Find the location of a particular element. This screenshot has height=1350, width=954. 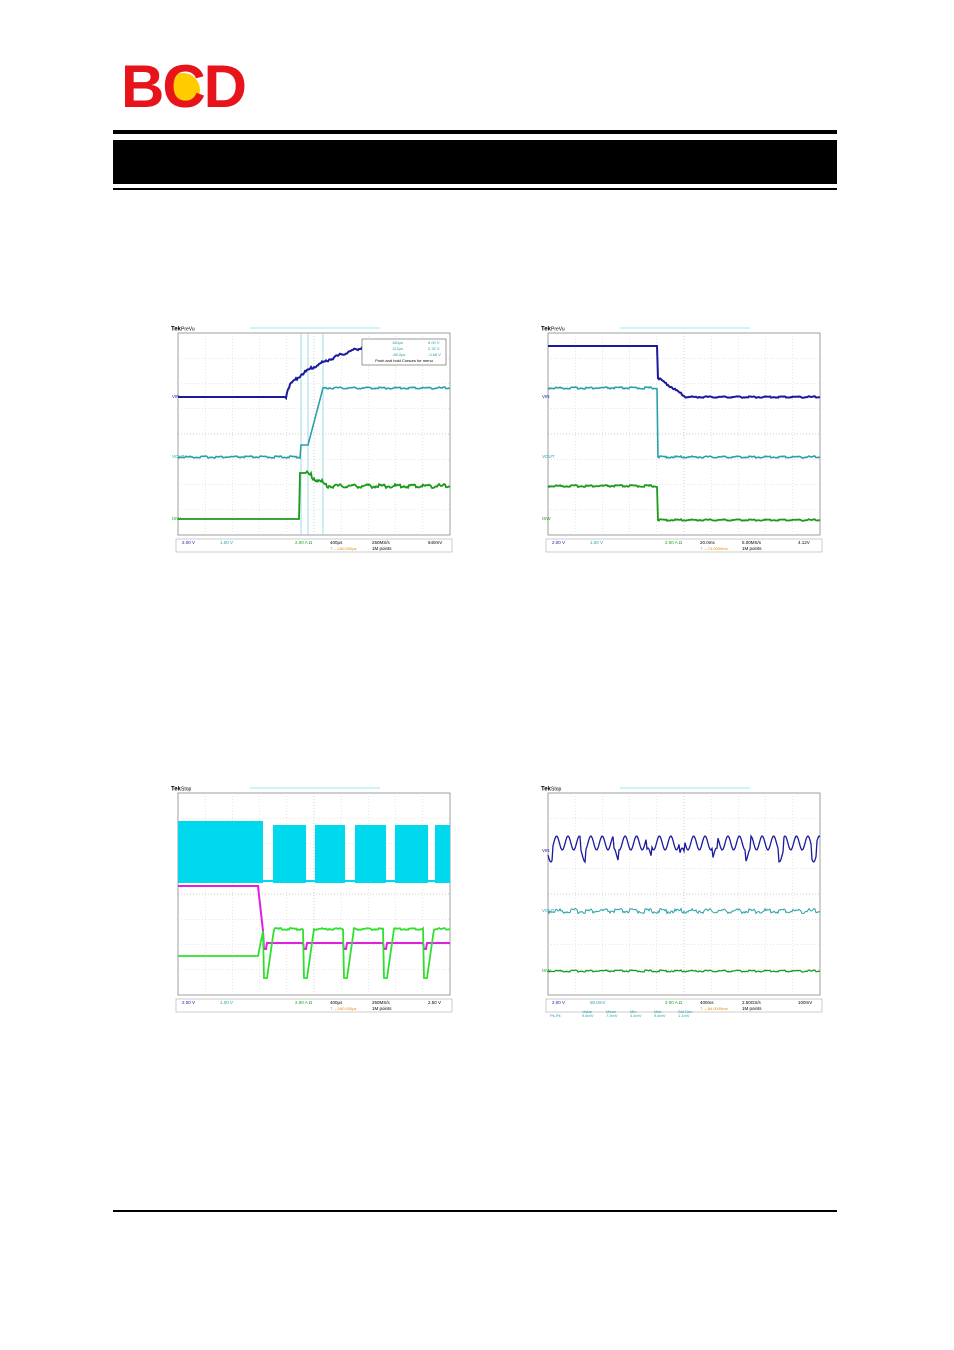

readout: 2.50GS/s is located at coordinates (752, 1002).